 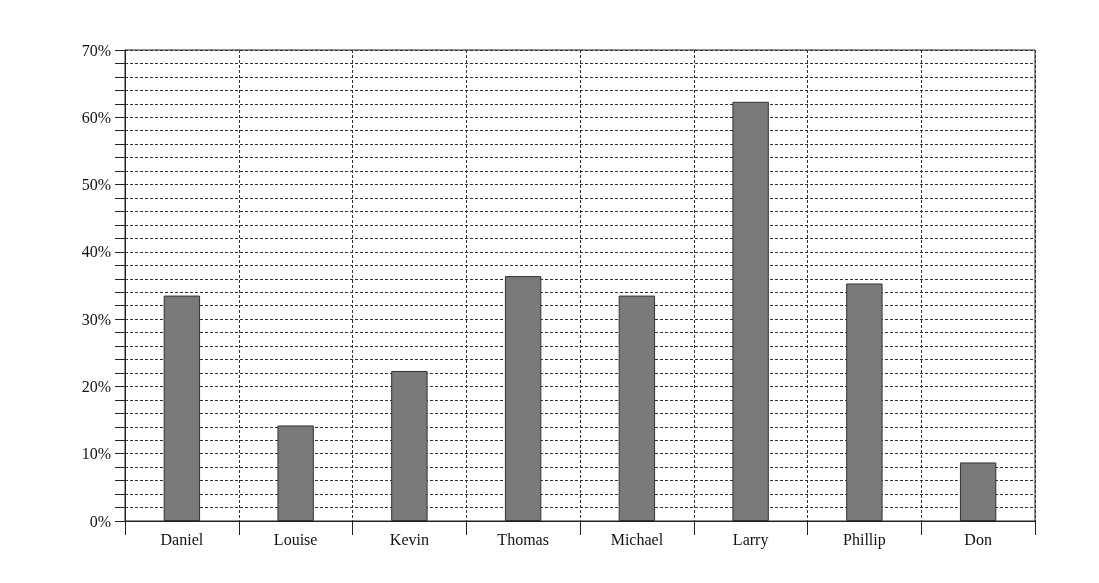 What do you see at coordinates (96, 50) in the screenshot?
I see `y-tick-label: 70%` at bounding box center [96, 50].